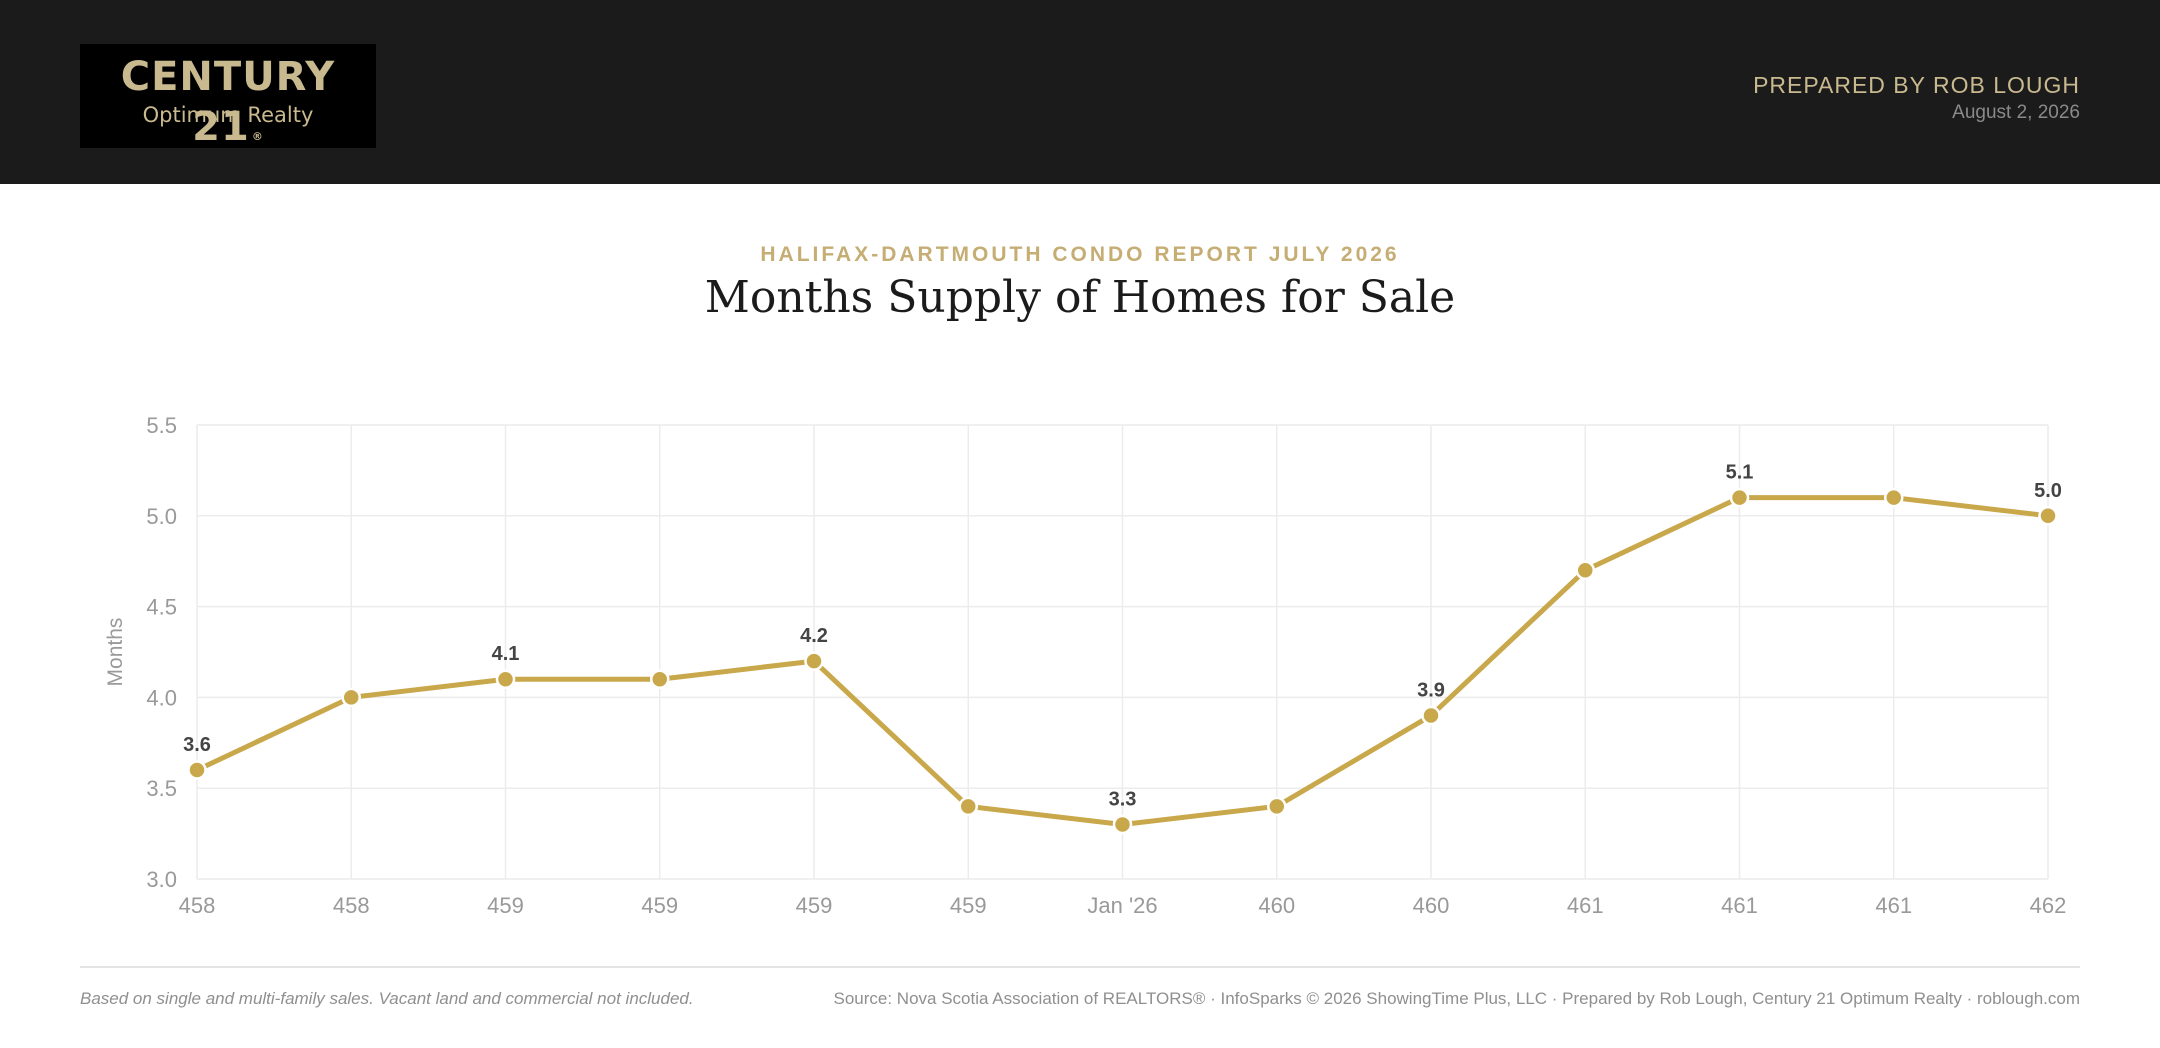  Describe the element at coordinates (1916, 85) in the screenshot. I see `prepared-by: PREPARED BY ROB LOUGH` at that location.